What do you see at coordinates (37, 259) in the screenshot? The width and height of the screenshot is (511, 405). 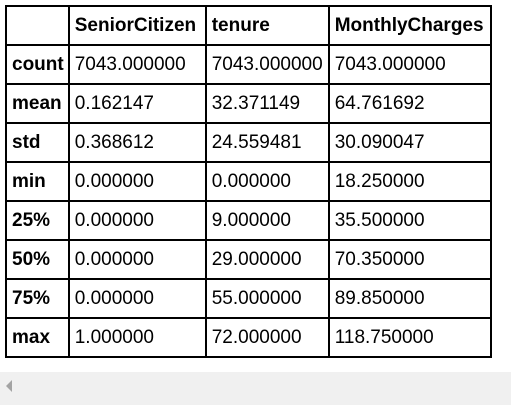 I see `row-label: 50%` at bounding box center [37, 259].